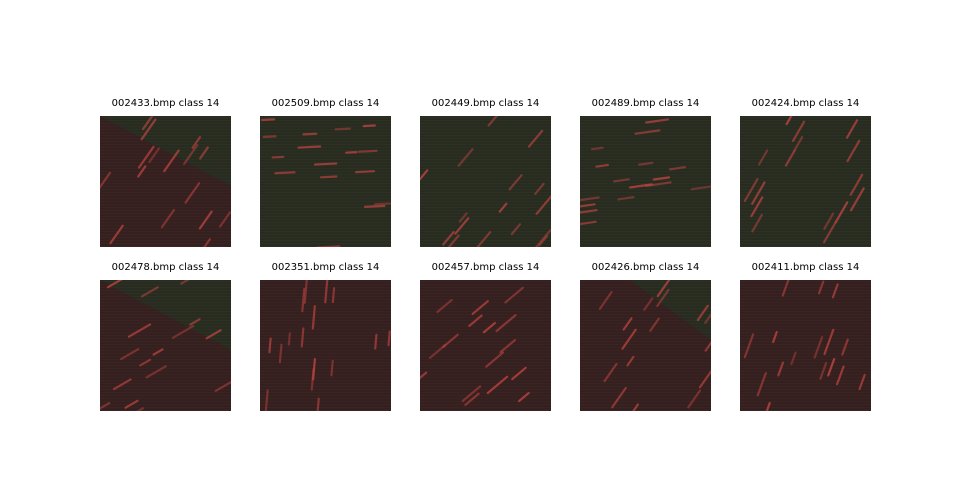  I want to click on image-tile: 002433.bmp class 14, so click(165, 172).